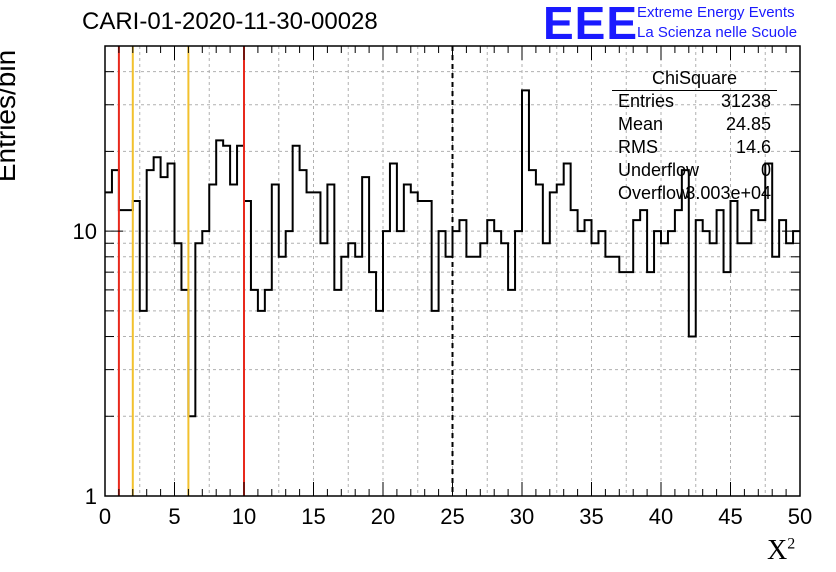 The height and width of the screenshot is (572, 836). I want to click on stats-value: 3.003e+04, so click(728, 193).